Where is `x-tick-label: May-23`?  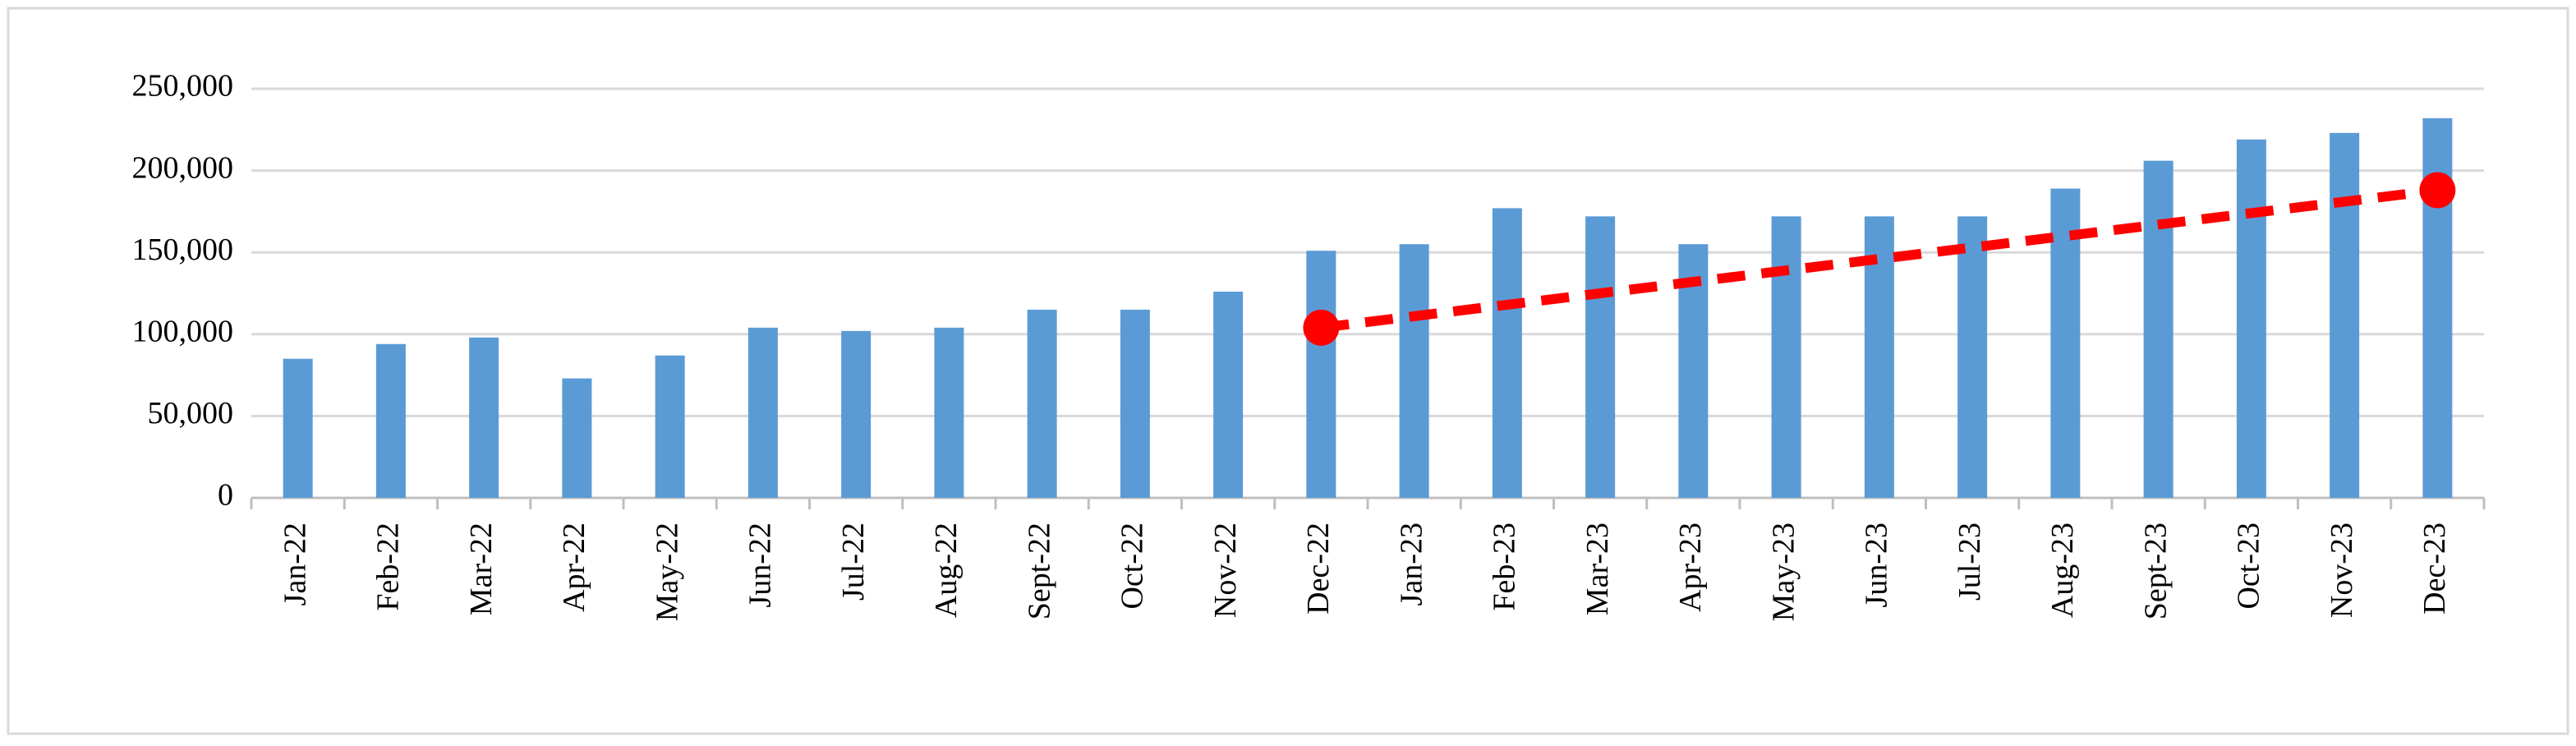 x-tick-label: May-23 is located at coordinates (1783, 572).